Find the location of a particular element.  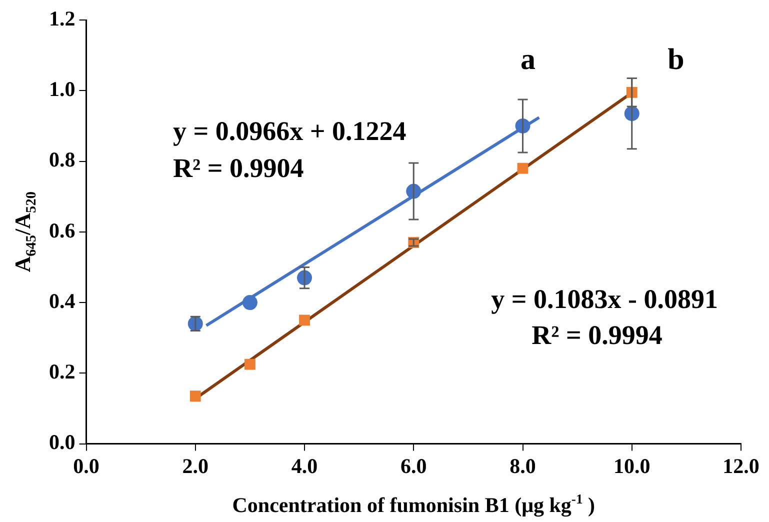

x-tick-label: 12.0 is located at coordinates (741, 466).